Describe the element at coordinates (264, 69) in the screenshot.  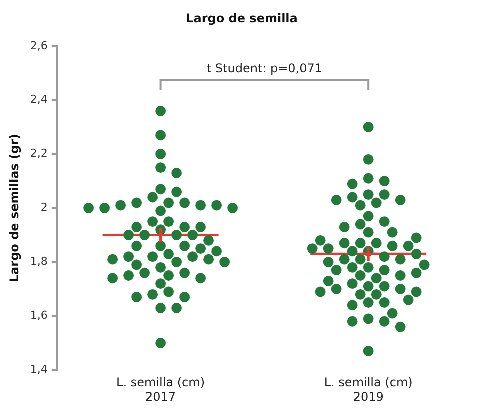
I see `annotation: t Student: p=0,071` at that location.